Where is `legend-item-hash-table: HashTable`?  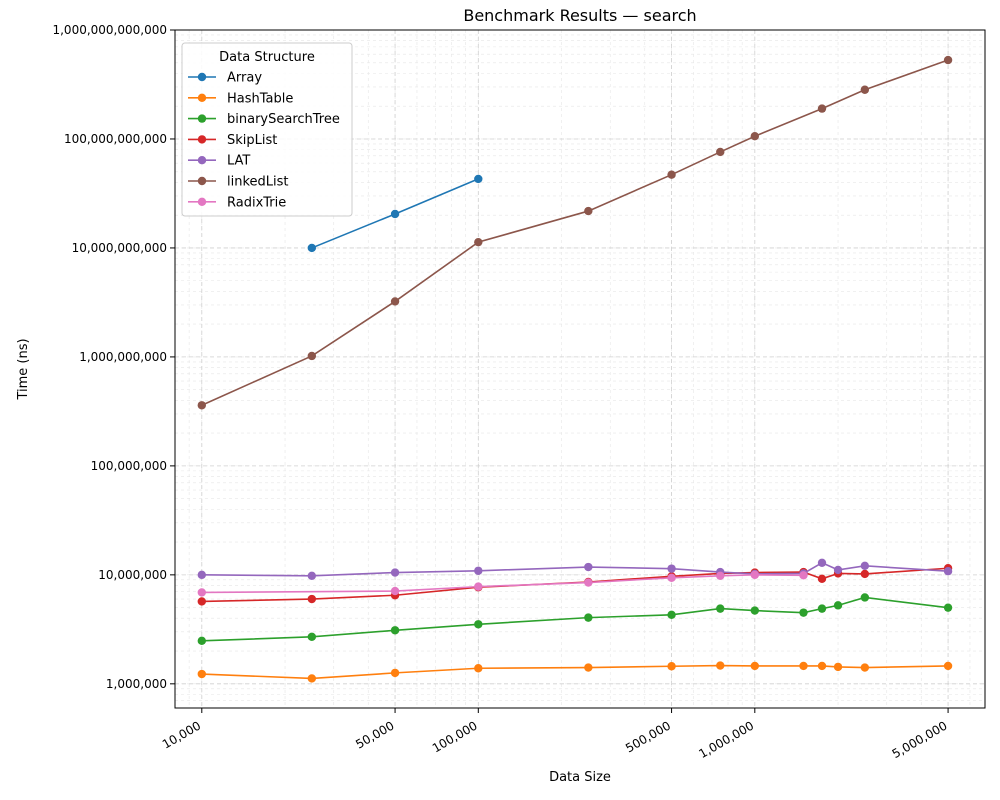
legend-item-hash-table: HashTable is located at coordinates (240, 98).